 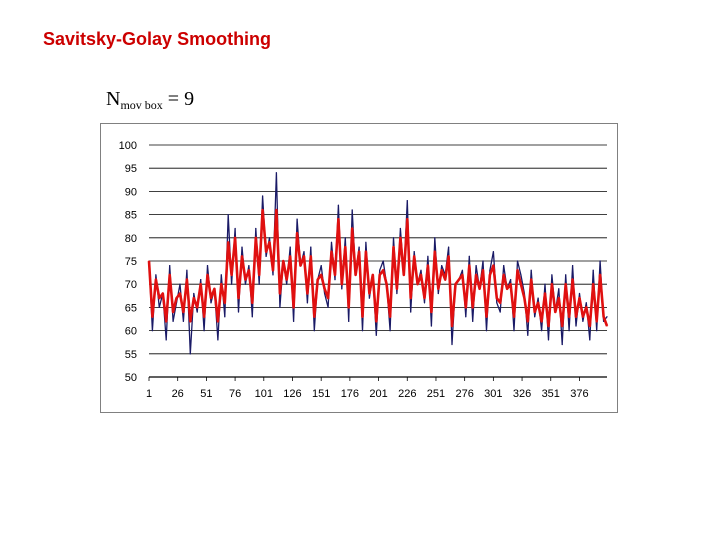 I want to click on y-tick-label: 55, so click(x=131, y=355).